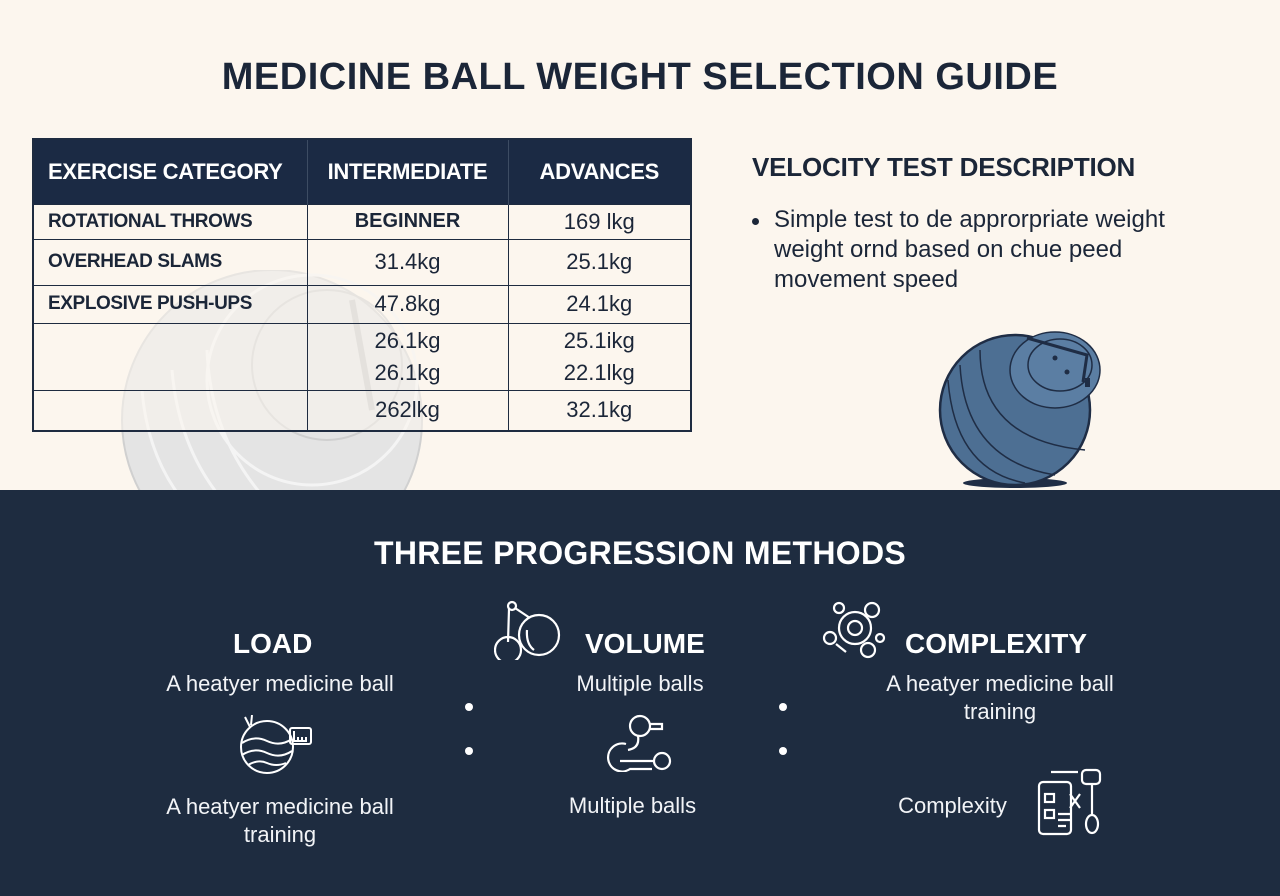 This screenshot has height=896, width=1280. What do you see at coordinates (599, 304) in the screenshot?
I see `cell-advanced: 24.1kg` at bounding box center [599, 304].